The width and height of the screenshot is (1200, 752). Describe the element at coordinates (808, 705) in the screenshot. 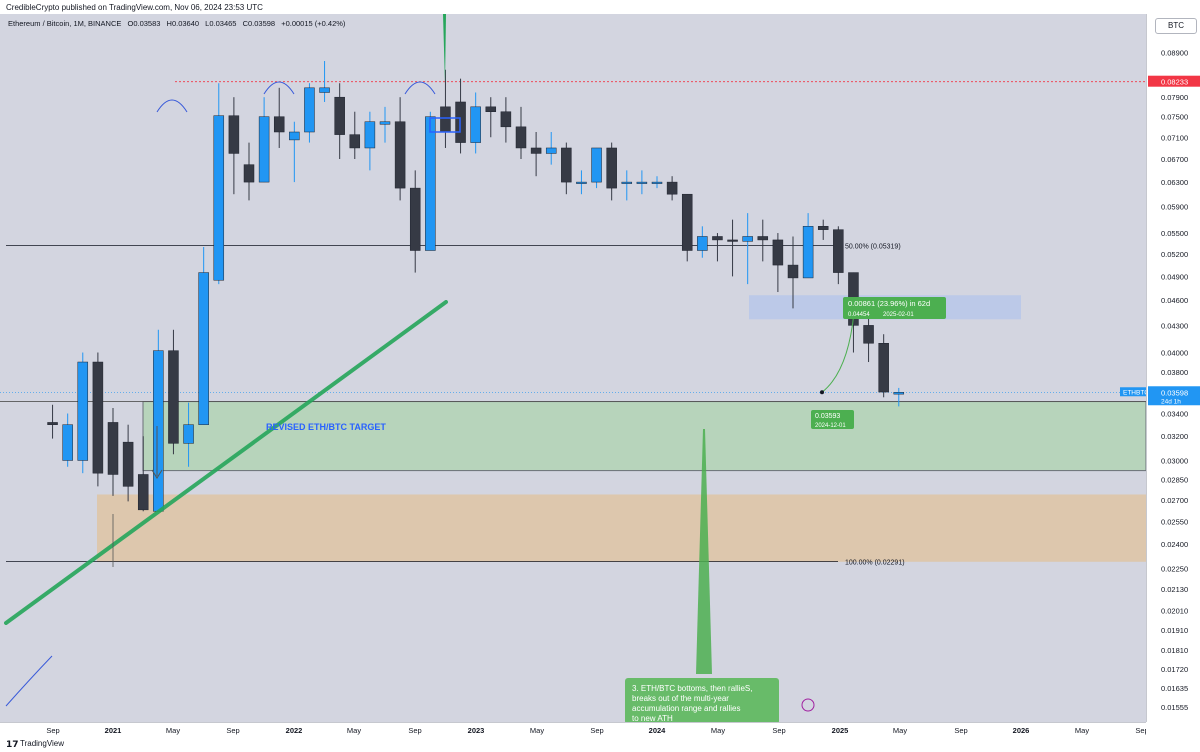

I see `alert-icon` at that location.